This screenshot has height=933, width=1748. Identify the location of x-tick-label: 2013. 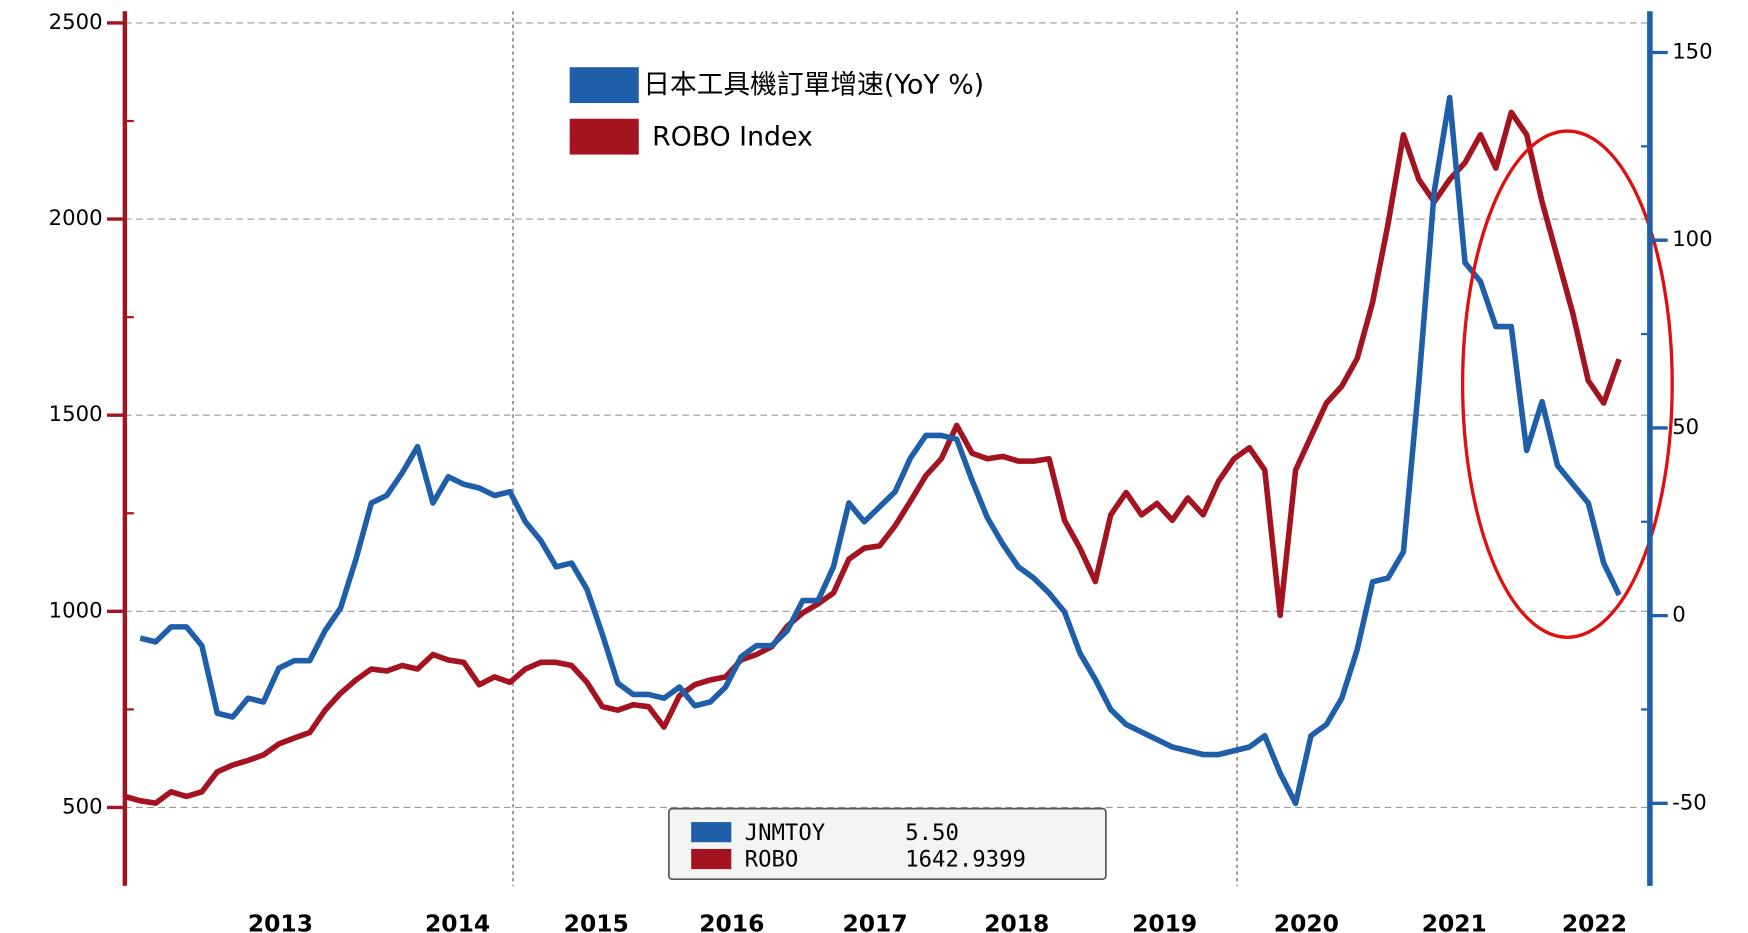
(280, 921).